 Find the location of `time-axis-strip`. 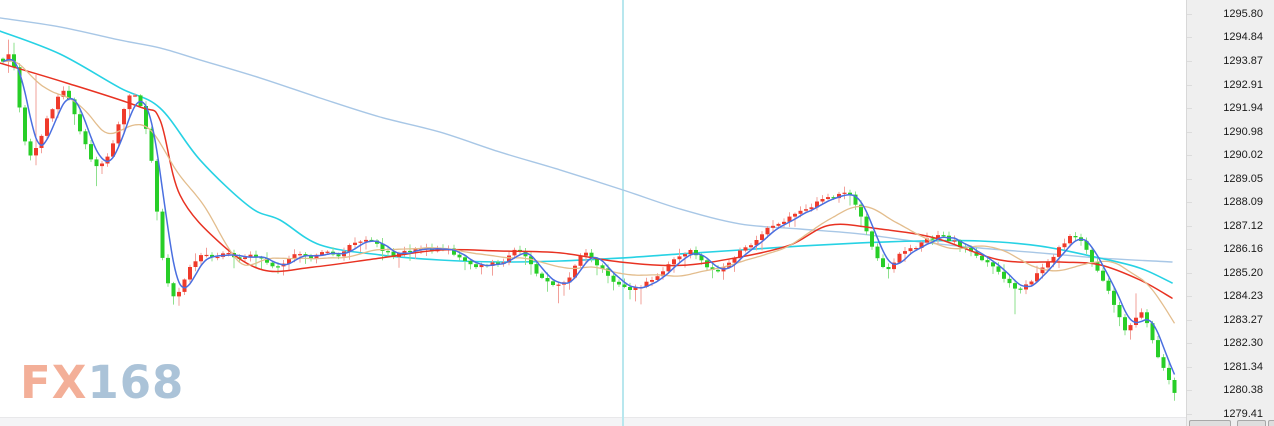

time-axis-strip is located at coordinates (593, 421).